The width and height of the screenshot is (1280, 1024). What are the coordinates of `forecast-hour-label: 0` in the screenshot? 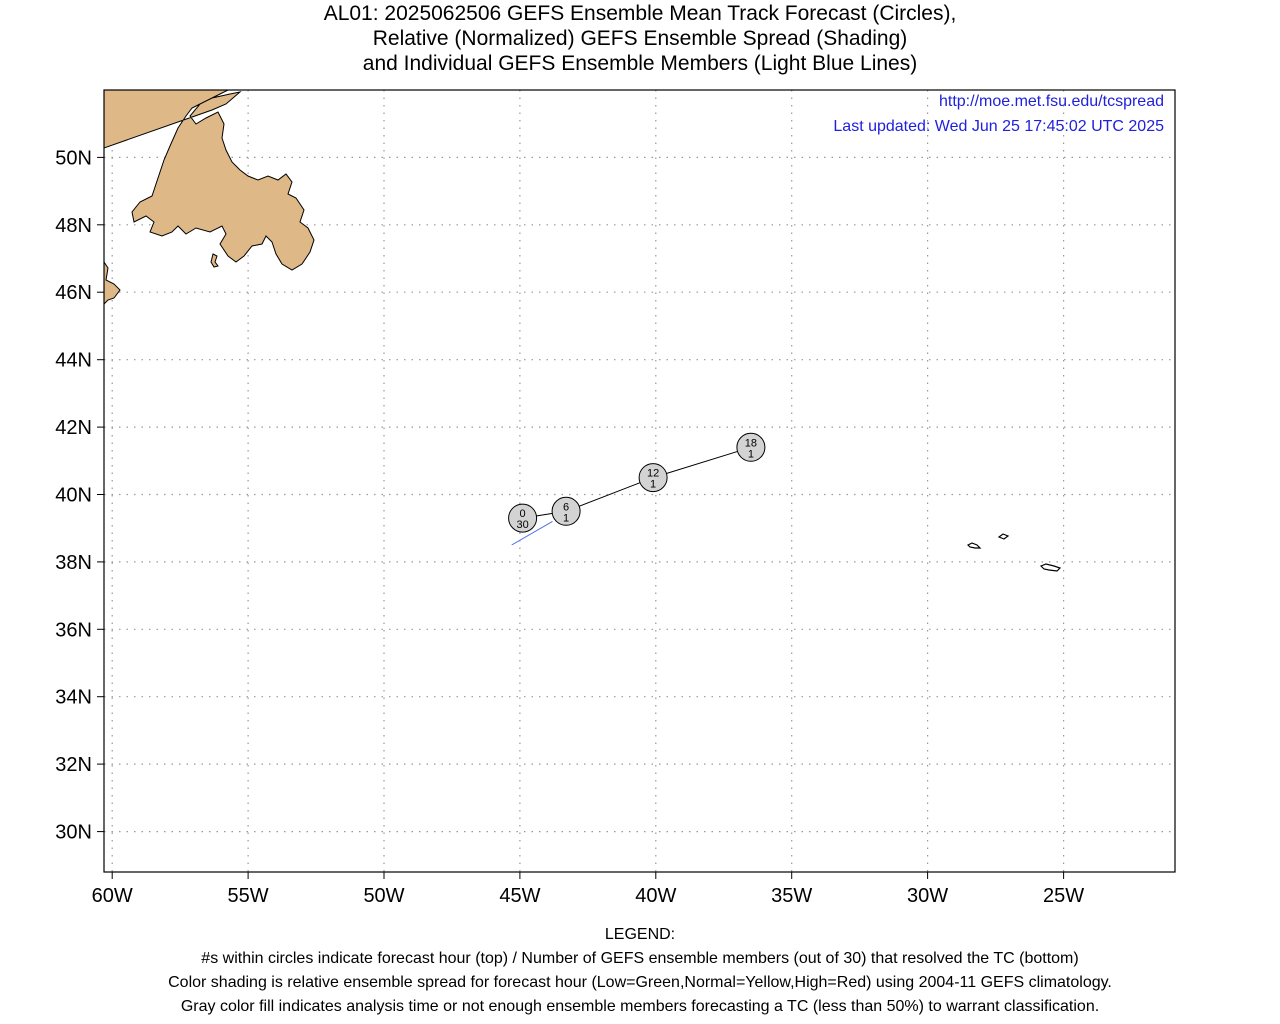 It's located at (523, 514).